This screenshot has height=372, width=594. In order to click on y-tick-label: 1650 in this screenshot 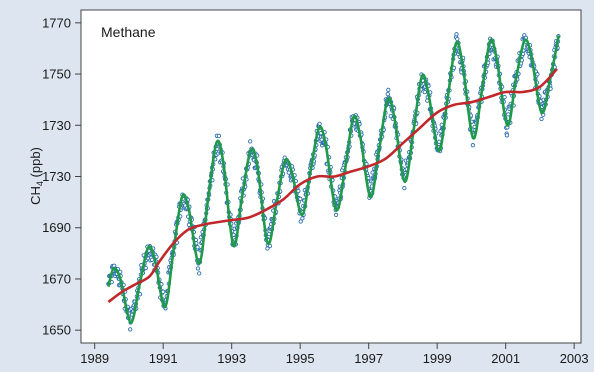, I will do `click(56, 330)`.